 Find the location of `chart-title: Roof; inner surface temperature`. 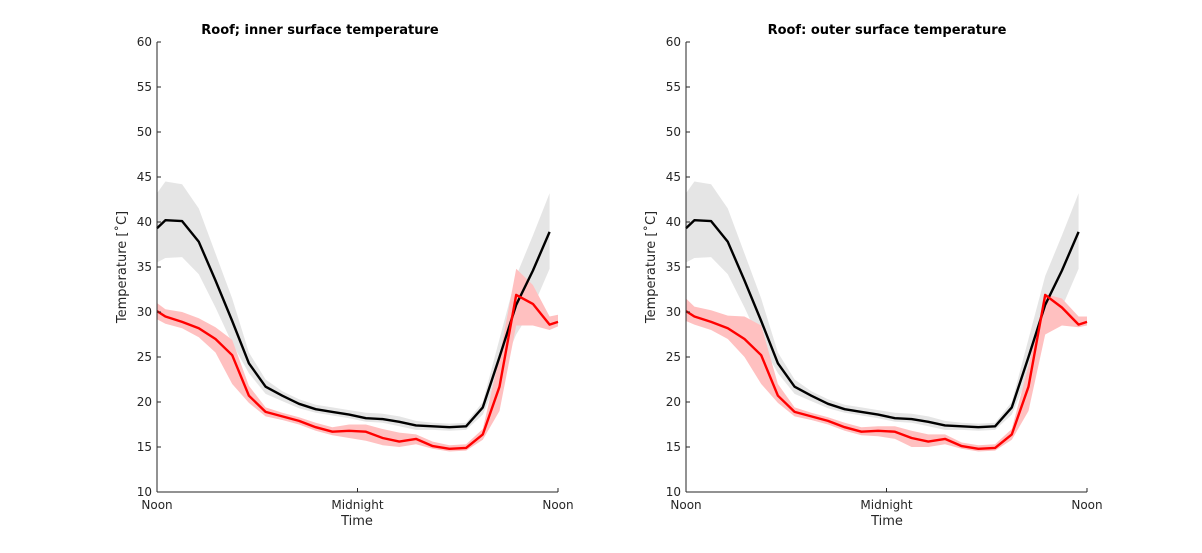

chart-title: Roof; inner surface temperature is located at coordinates (320, 30).